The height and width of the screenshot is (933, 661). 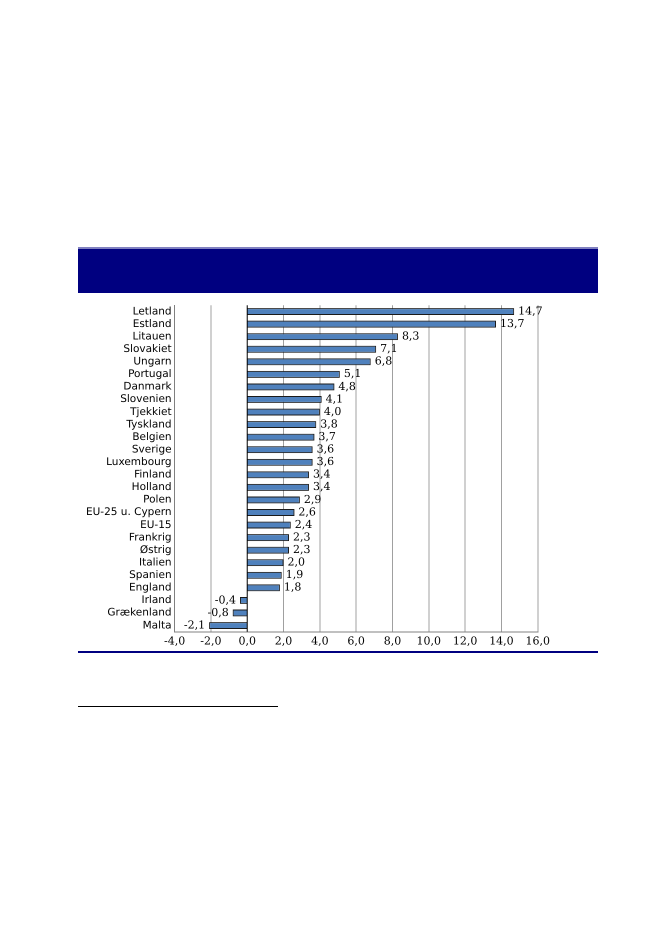 What do you see at coordinates (139, 462) in the screenshot?
I see `y-tick-label: Luxembourg` at bounding box center [139, 462].